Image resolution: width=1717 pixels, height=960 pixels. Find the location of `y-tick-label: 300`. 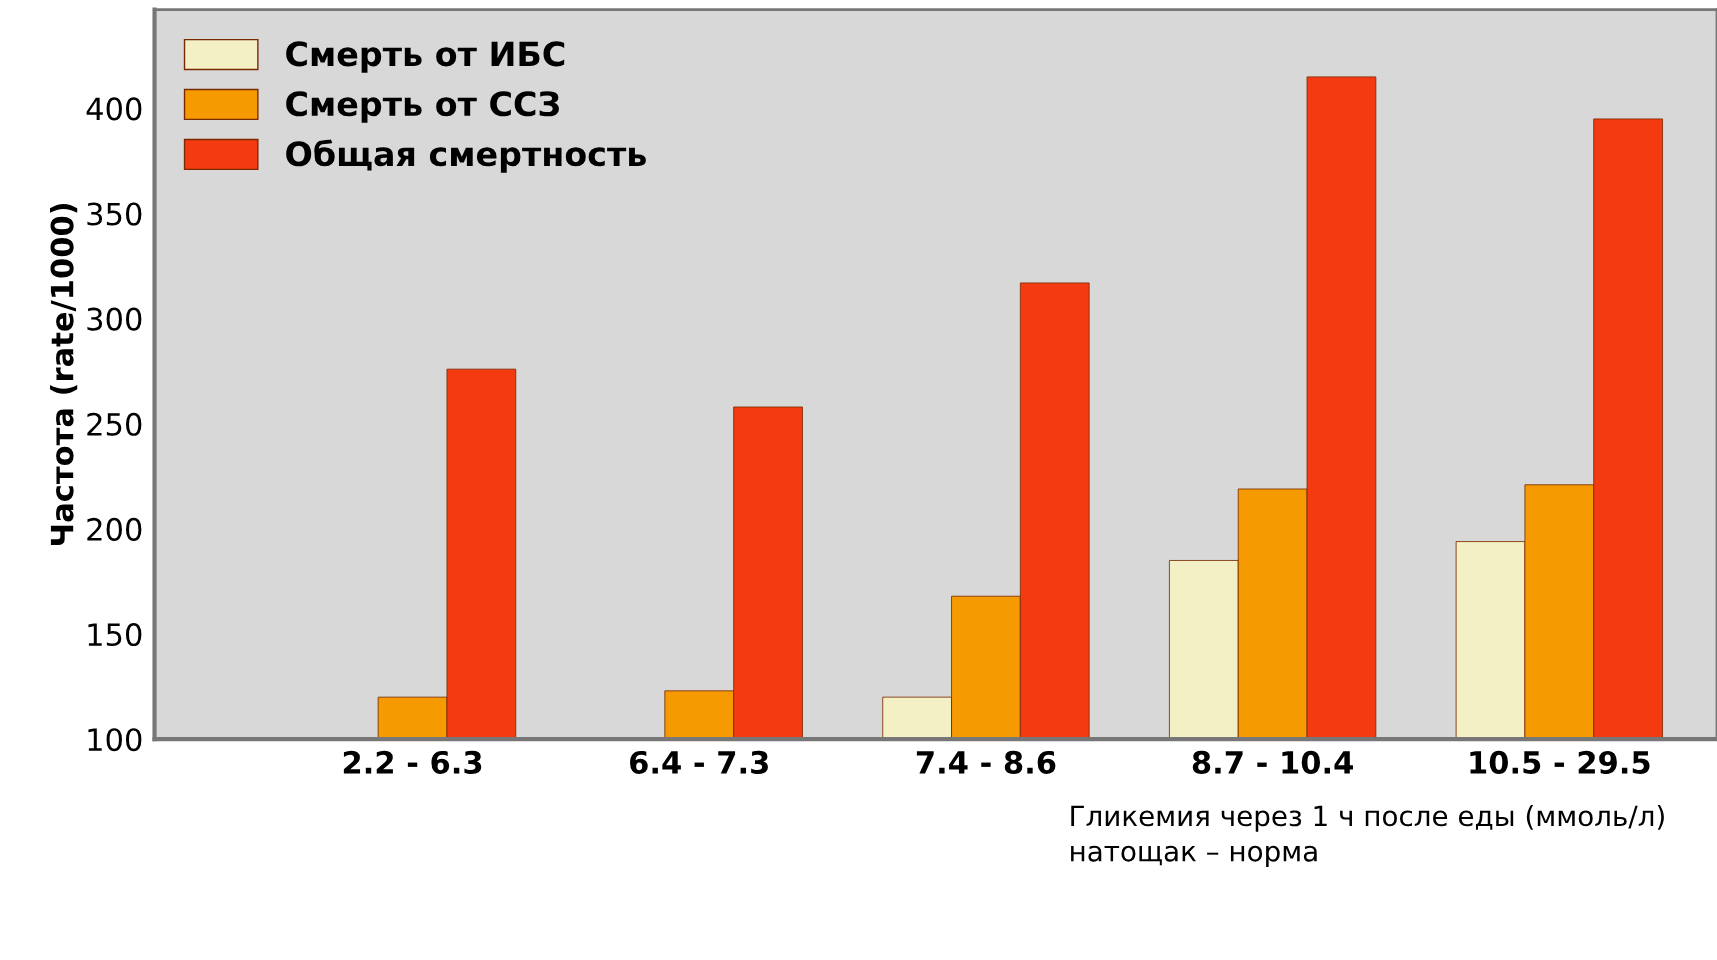

y-tick-label: 300 is located at coordinates (114, 319).